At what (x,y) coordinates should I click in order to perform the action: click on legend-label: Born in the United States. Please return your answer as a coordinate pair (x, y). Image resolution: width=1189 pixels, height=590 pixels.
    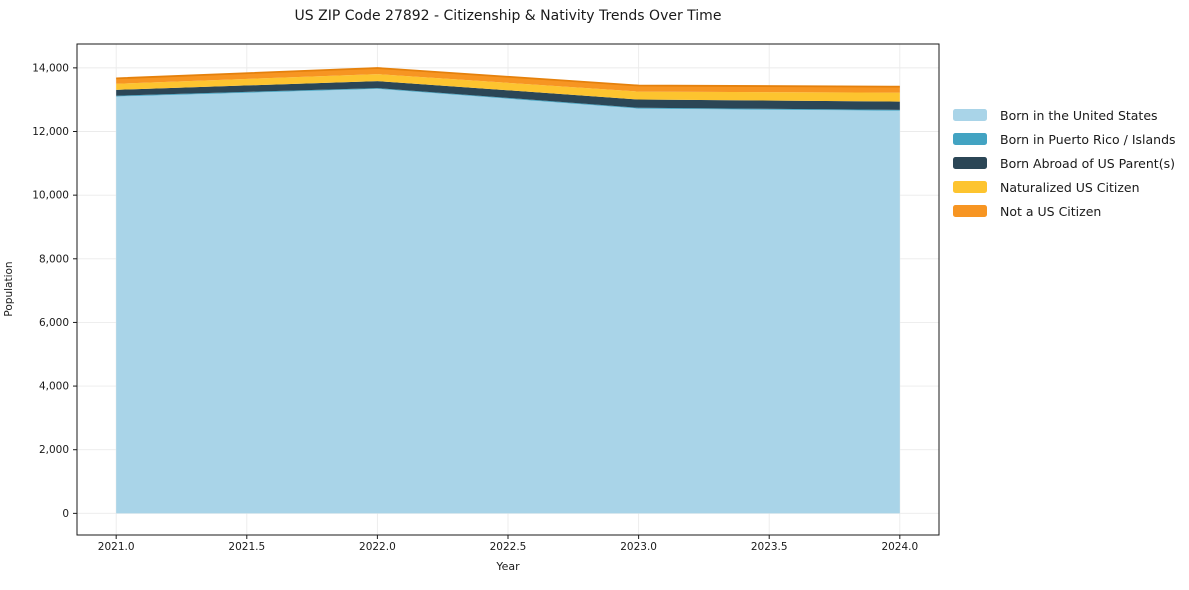
    Looking at the image, I should click on (1079, 115).